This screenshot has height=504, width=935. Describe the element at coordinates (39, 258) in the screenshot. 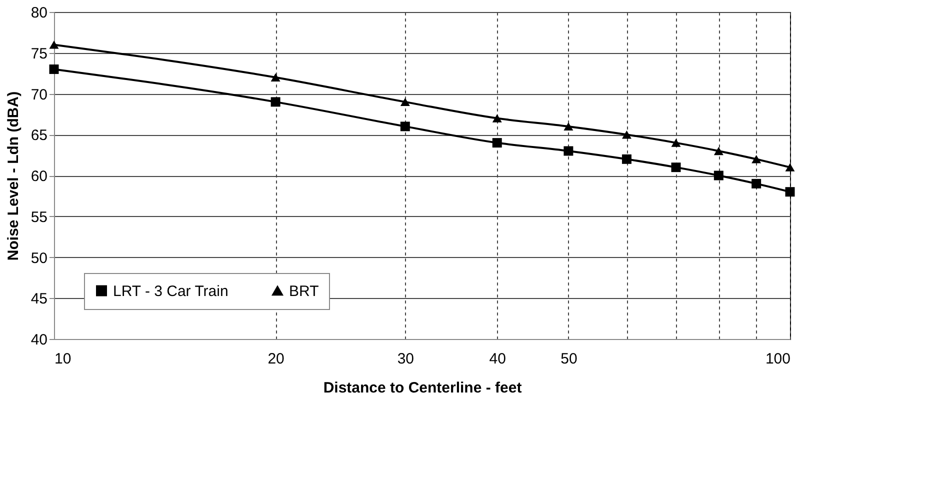

I see `y-tick-label: 50` at that location.